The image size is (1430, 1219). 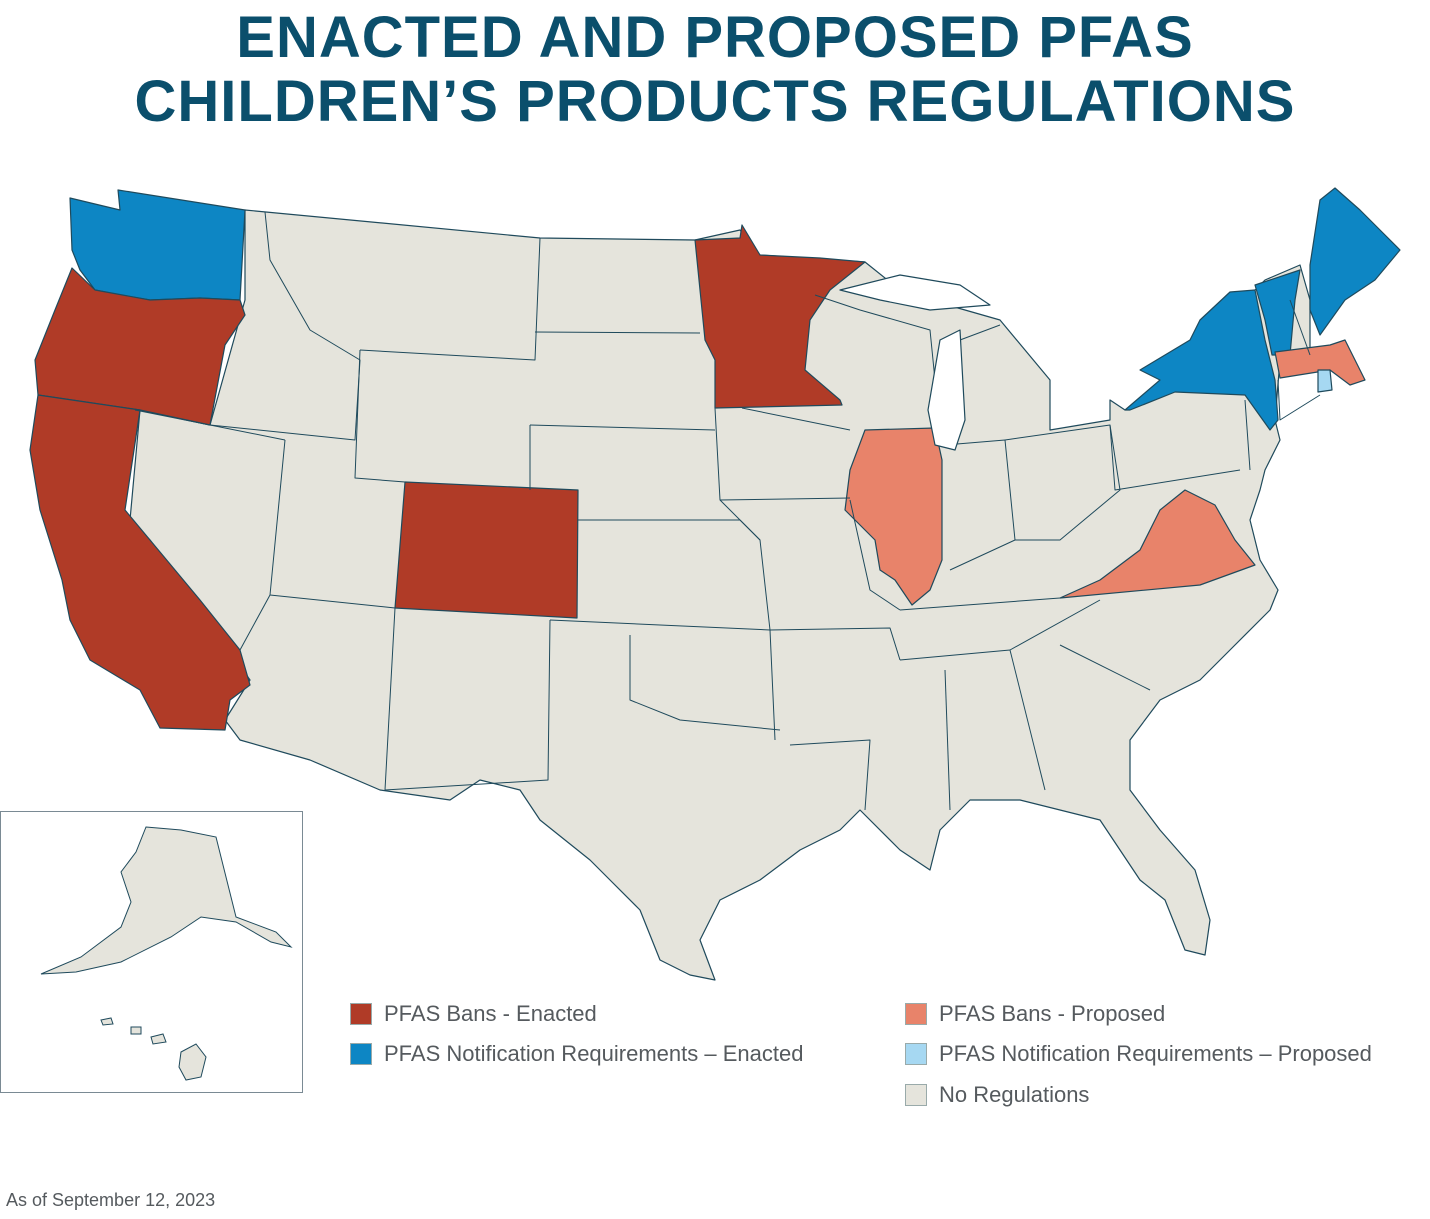 I want to click on legend-label-bans-enacted: PFAS Bans - Enacted, so click(x=490, y=1013).